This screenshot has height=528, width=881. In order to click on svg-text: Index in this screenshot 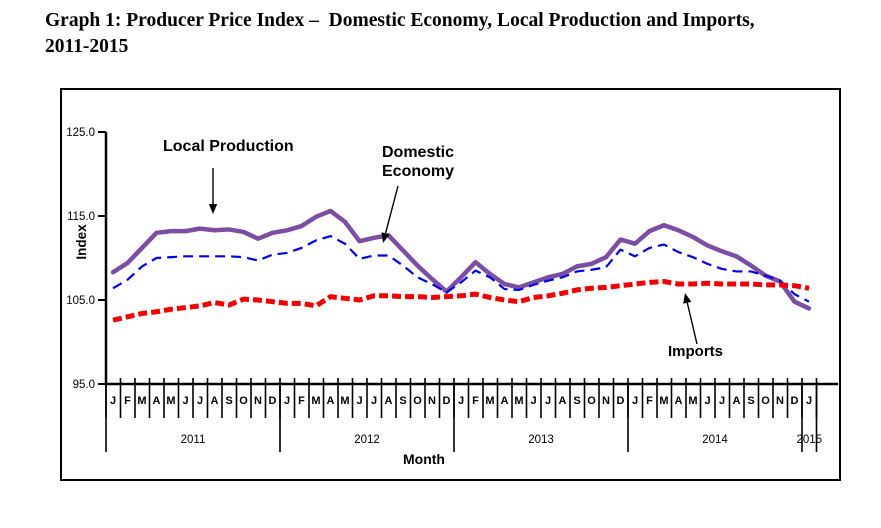, I will do `click(81, 242)`.